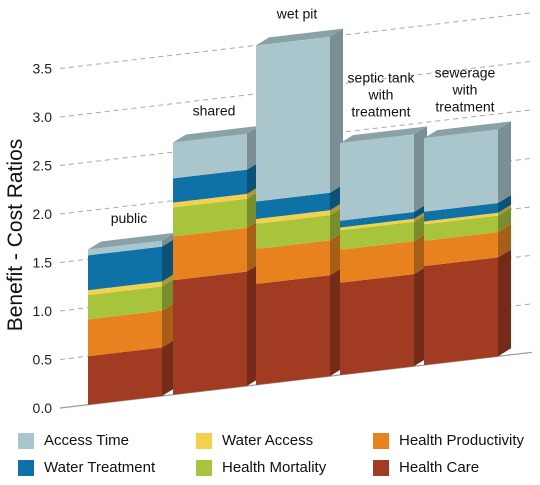 This screenshot has width=540, height=485. I want to click on legend-swatch-water-access, so click(204, 441).